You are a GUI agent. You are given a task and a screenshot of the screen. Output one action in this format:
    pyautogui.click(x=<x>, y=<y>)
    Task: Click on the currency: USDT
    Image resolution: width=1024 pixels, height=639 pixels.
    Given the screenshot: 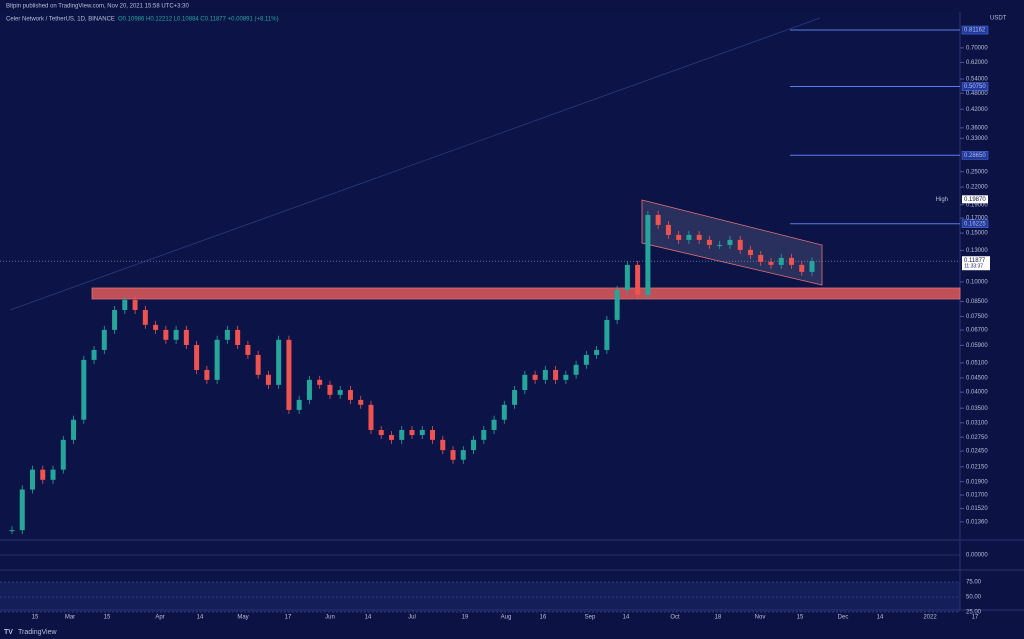 What is the action you would take?
    pyautogui.click(x=998, y=19)
    